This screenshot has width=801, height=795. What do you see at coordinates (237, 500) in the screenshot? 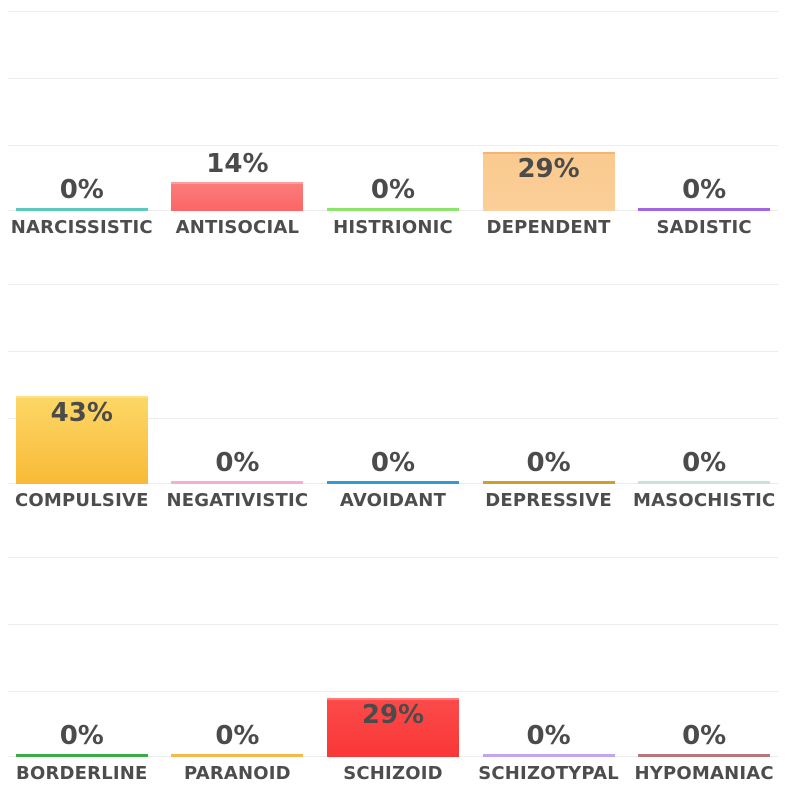
I see `category-label-negativistic: NEGATIVISTIC` at bounding box center [237, 500].